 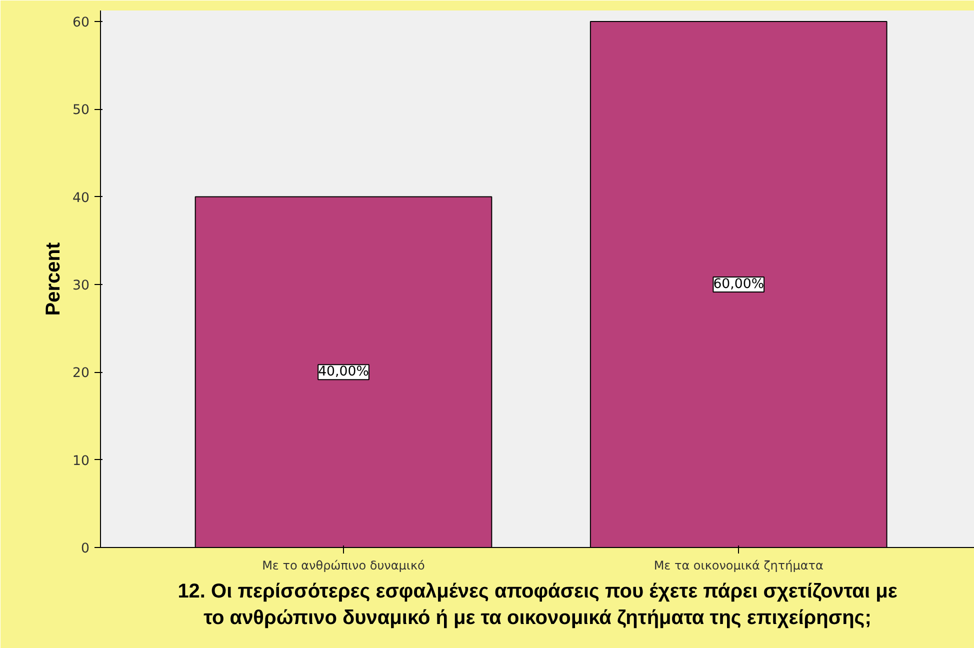 I want to click on x-tick-label: Με τα οικονομικά ζητήματα, so click(x=739, y=565).